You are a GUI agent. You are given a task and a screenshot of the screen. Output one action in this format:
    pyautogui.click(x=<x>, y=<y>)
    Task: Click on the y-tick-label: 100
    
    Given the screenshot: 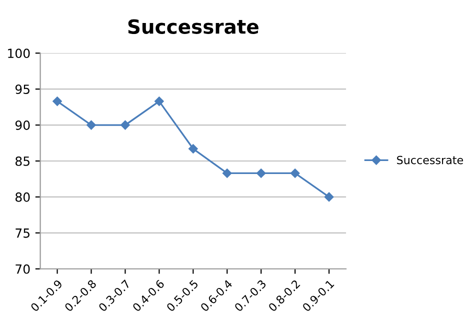 What is the action you would take?
    pyautogui.click(x=19, y=53)
    